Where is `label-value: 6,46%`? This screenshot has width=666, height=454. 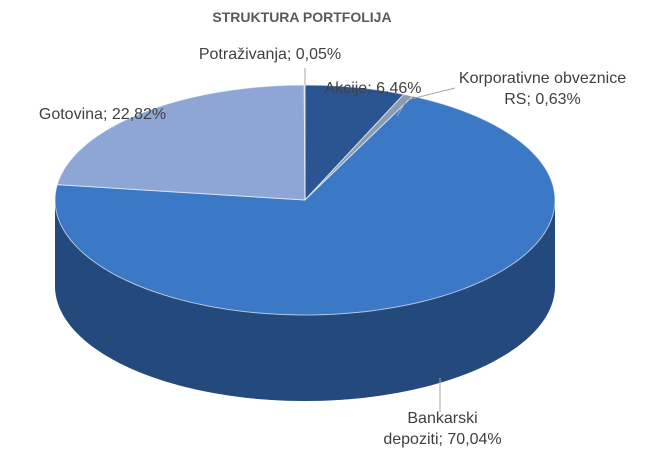
label-value: 6,46% is located at coordinates (399, 88).